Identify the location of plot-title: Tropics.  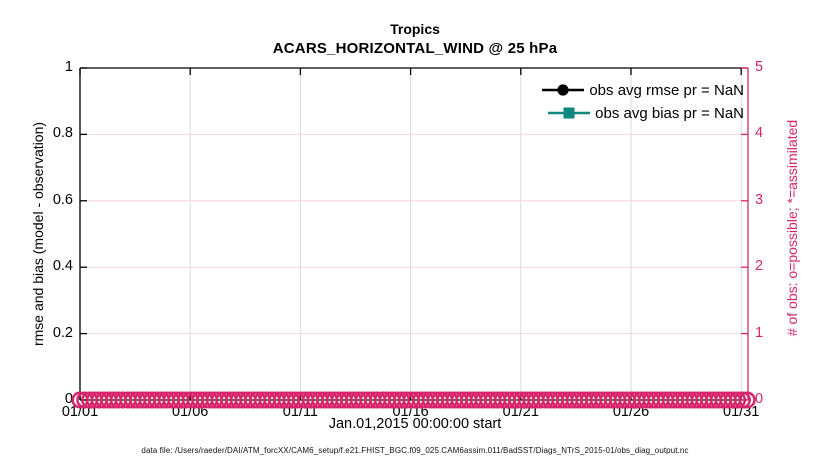
(415, 29).